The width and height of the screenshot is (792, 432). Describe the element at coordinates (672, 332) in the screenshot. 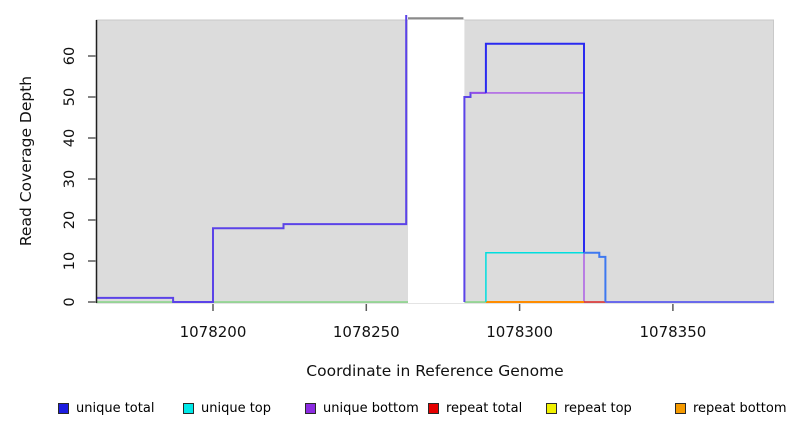

I see `x-tick-label: 1078350` at that location.